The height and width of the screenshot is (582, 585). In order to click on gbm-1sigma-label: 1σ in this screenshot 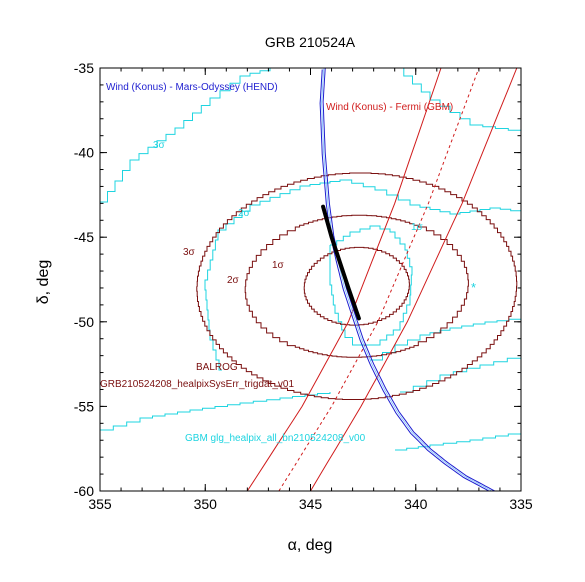, I will do `click(417, 227)`.